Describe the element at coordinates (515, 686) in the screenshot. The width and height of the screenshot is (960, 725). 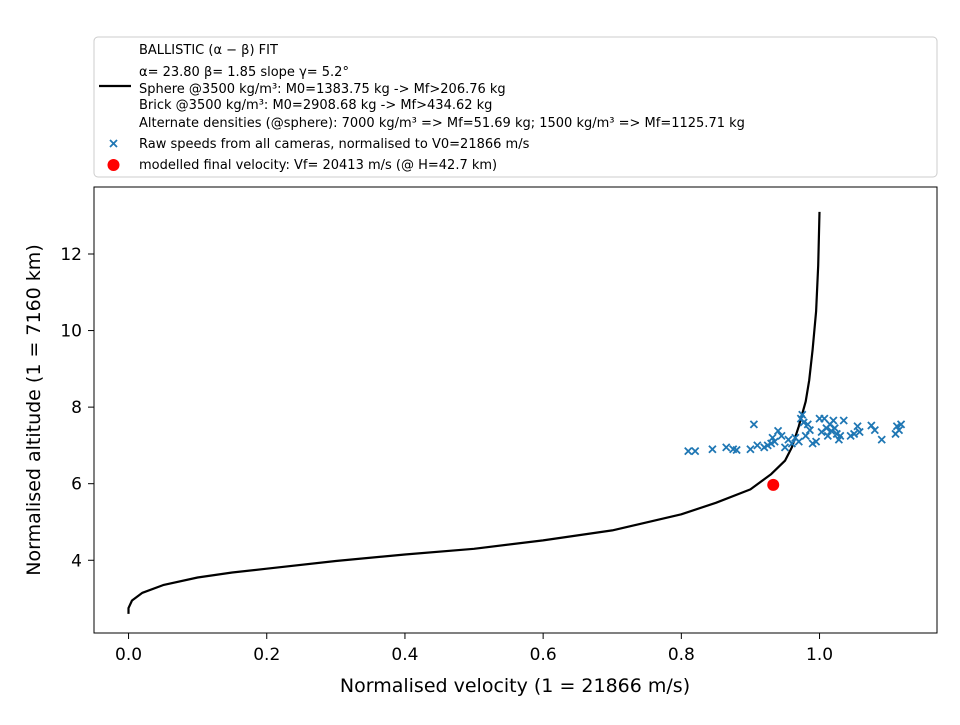
I see `x-axis-label: Normalised velocity (1 = 21866 m/s)` at that location.